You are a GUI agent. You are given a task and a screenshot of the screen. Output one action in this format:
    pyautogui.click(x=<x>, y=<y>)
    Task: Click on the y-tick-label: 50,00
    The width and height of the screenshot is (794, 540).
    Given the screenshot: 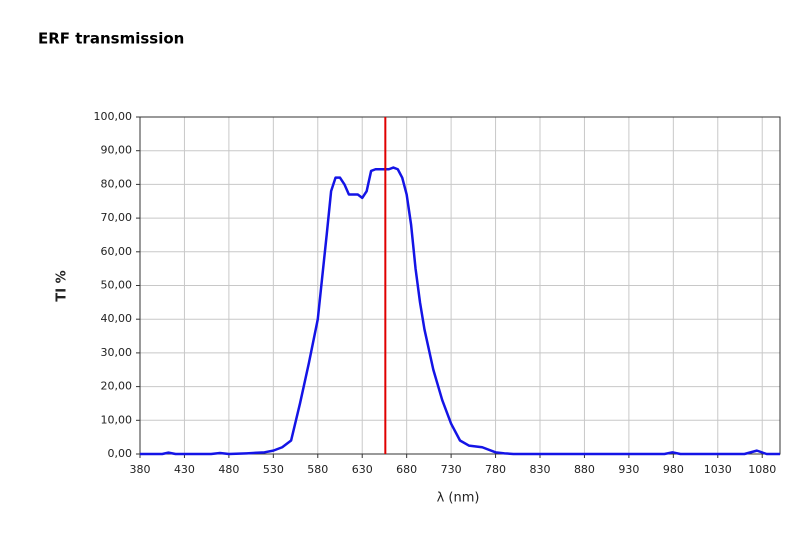 What is the action you would take?
    pyautogui.click(x=117, y=285)
    